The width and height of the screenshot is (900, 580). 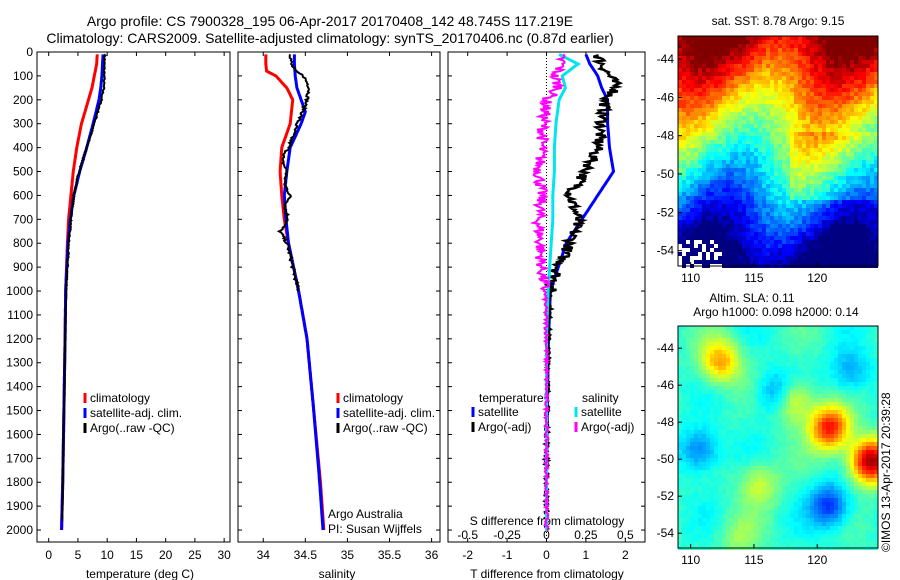 I want to click on temperature-xtick-label: 30, so click(x=224, y=555).